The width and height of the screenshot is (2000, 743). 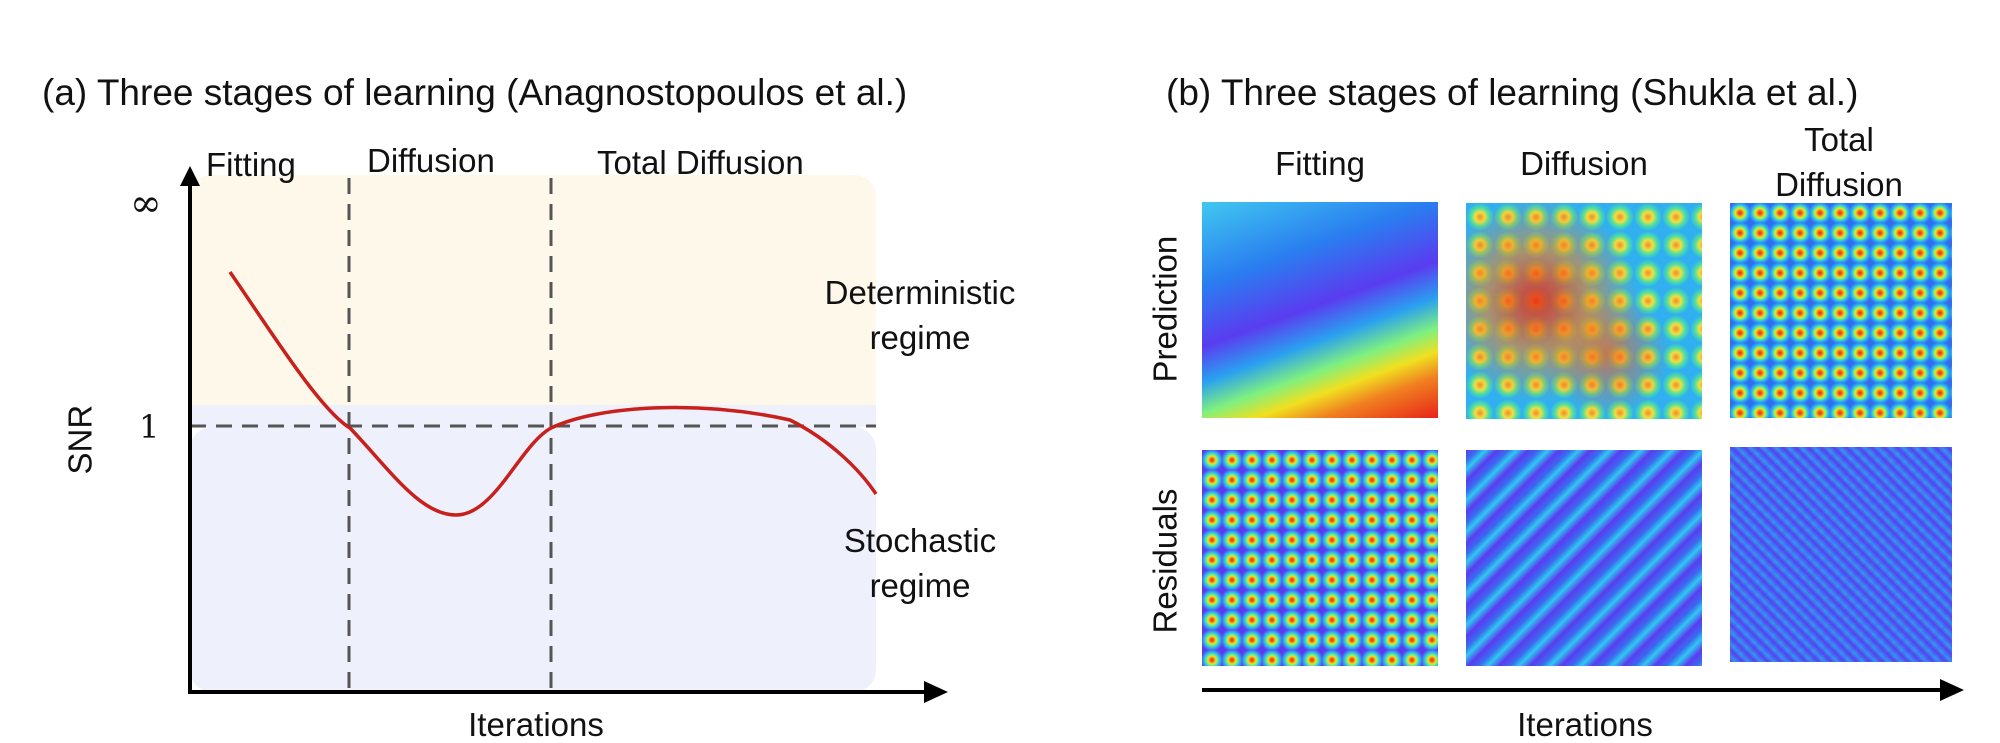 What do you see at coordinates (149, 427) in the screenshot?
I see `y-tick-one: 1` at bounding box center [149, 427].